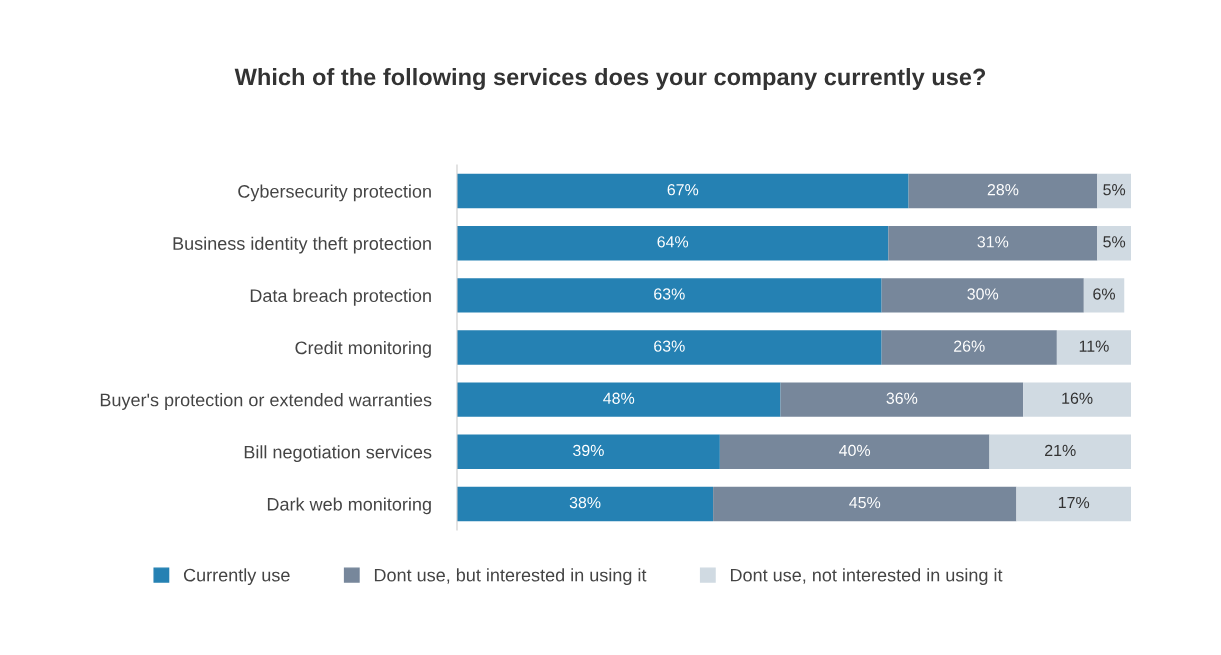 This screenshot has height=655, width=1221. Describe the element at coordinates (510, 577) in the screenshot. I see `legend-label: Dont use, but interested in using it` at that location.